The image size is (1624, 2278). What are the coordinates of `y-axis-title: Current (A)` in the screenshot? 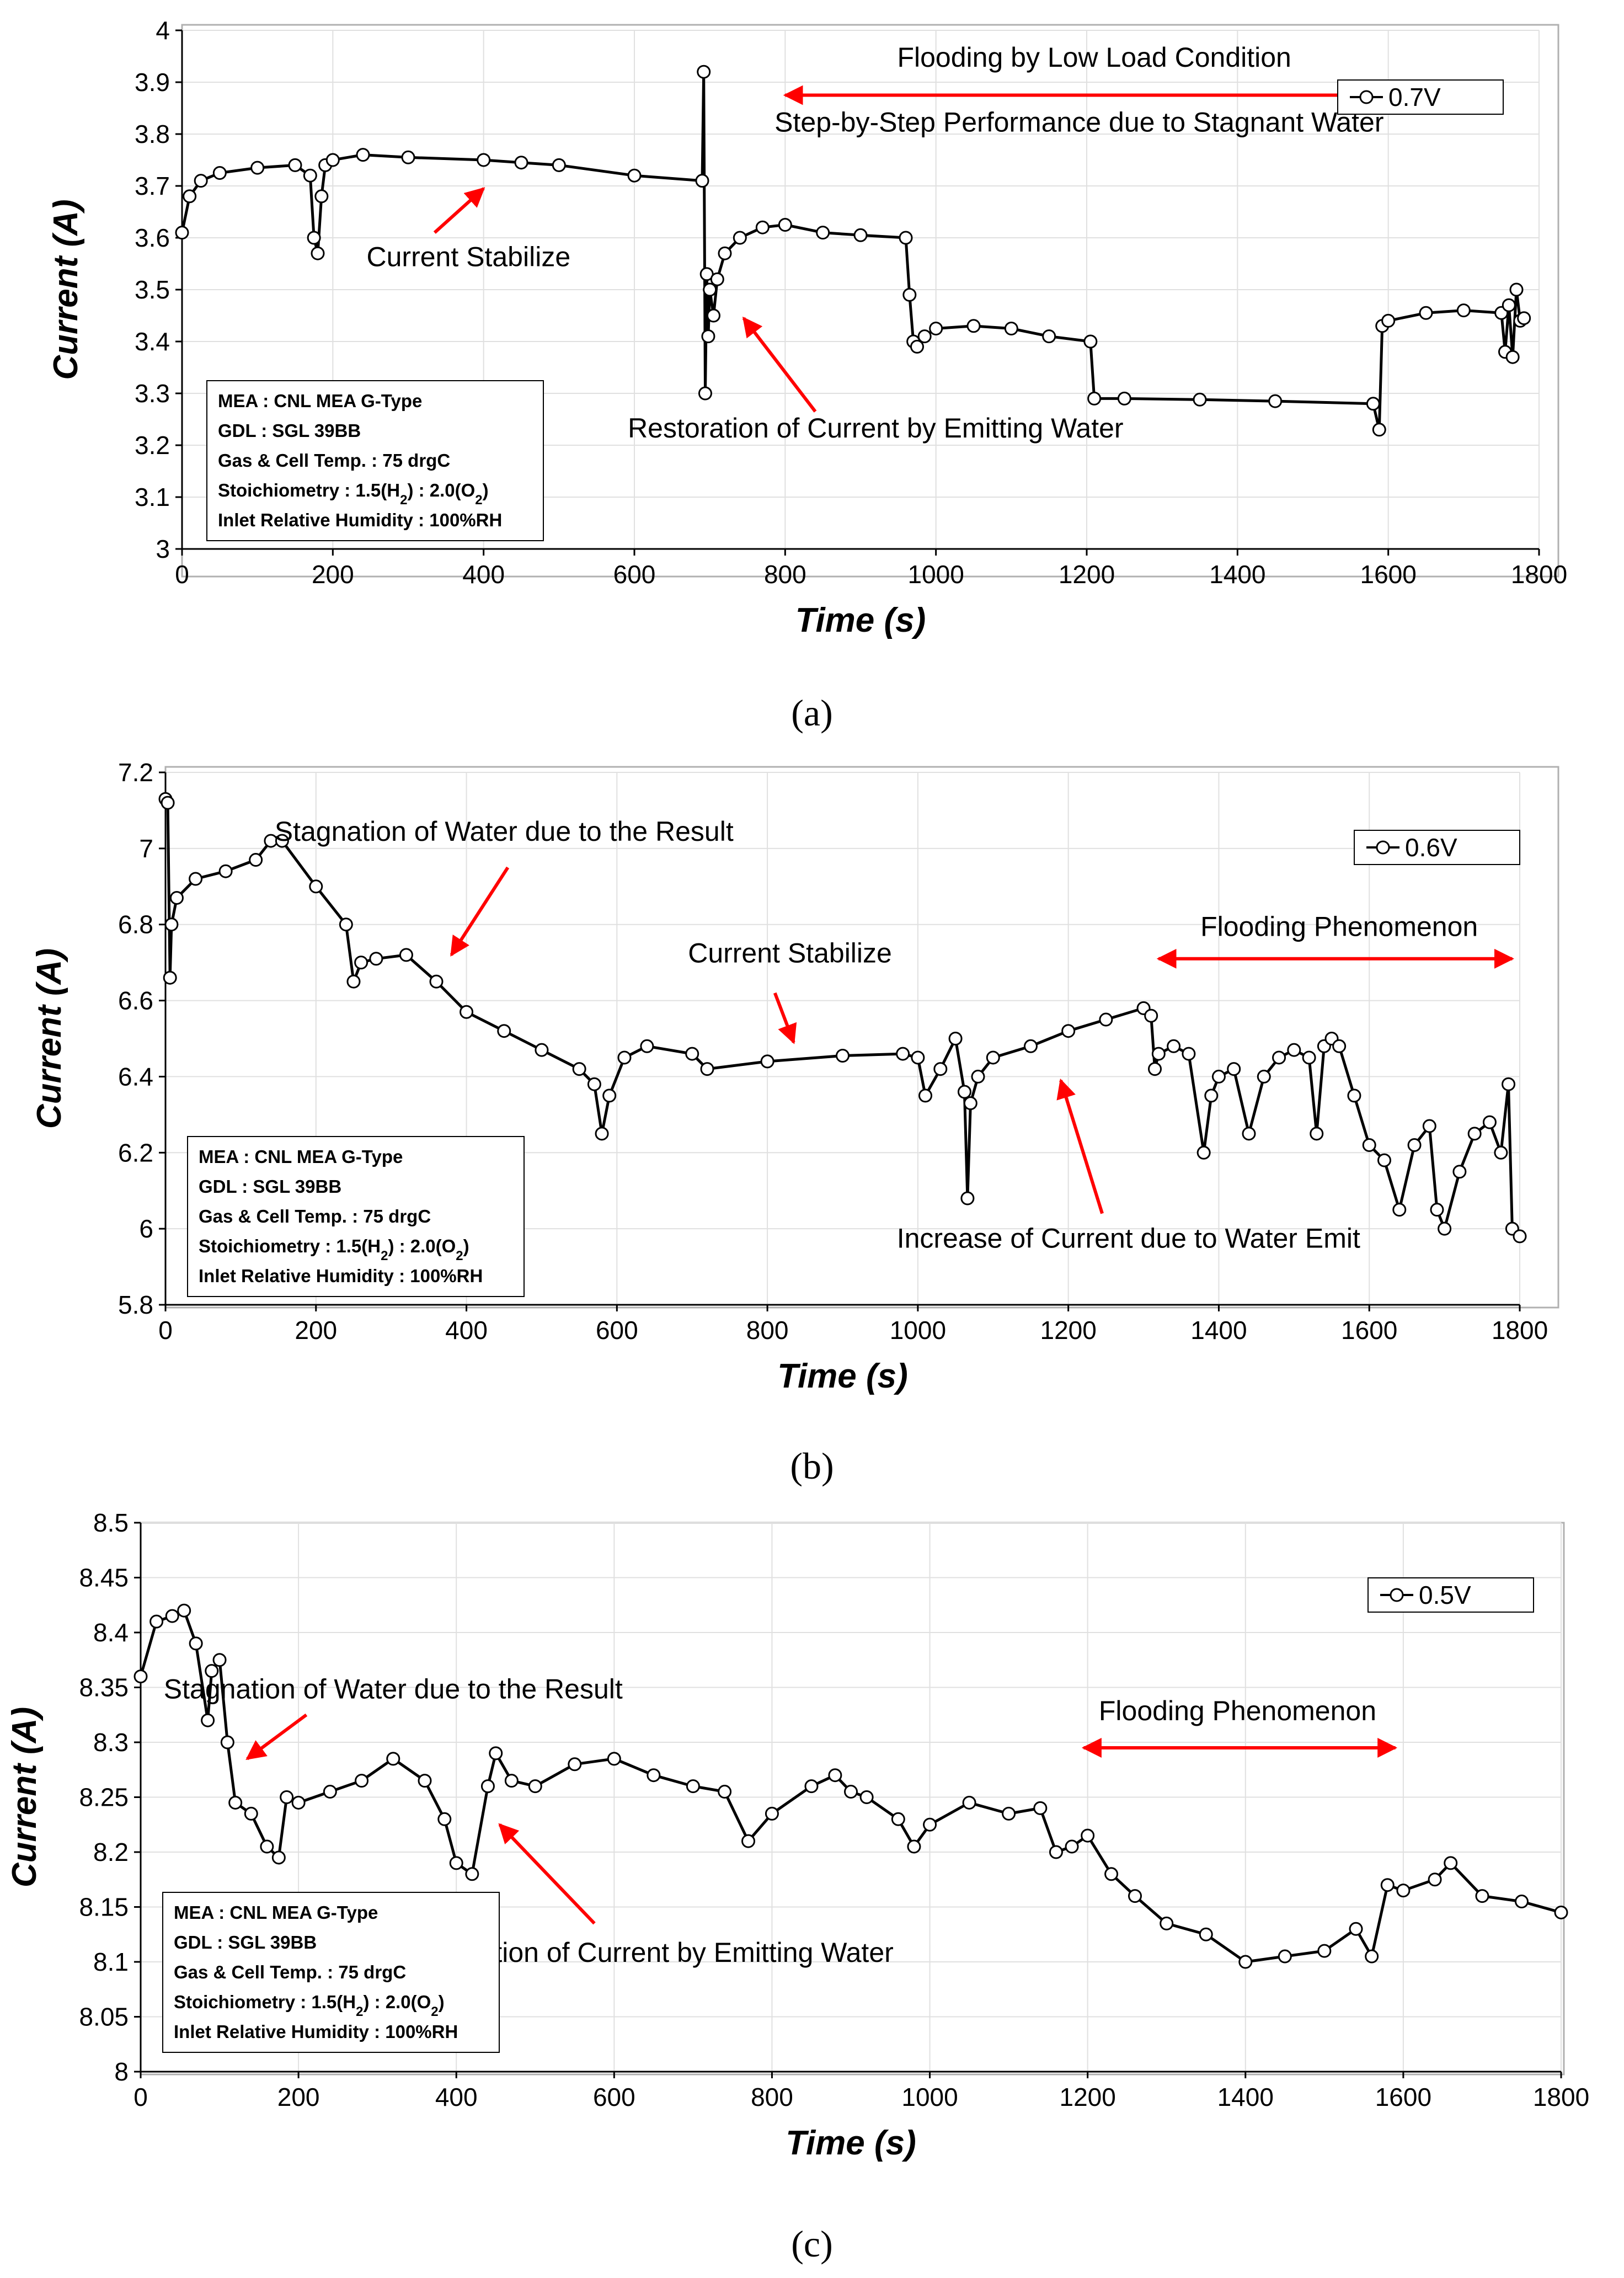 It's located at (25, 1797).